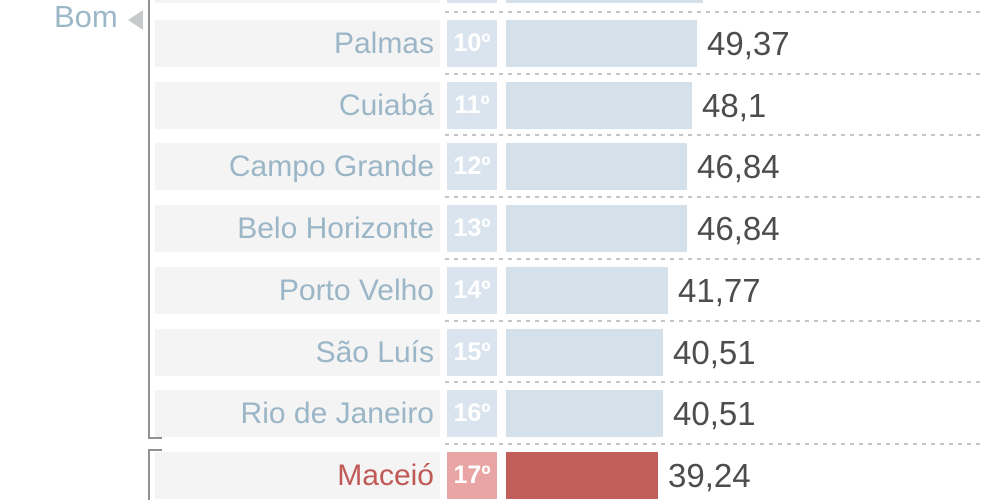 The image size is (984, 500). I want to click on rank-badge: 13º, so click(472, 228).